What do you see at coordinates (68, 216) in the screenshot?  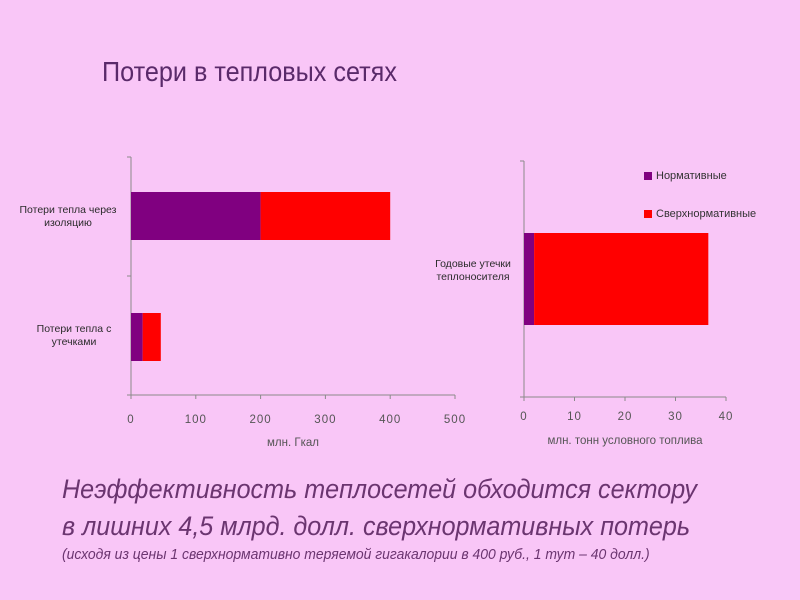 I see `chart1-category-label-1: Потери тепла через изоляцию` at bounding box center [68, 216].